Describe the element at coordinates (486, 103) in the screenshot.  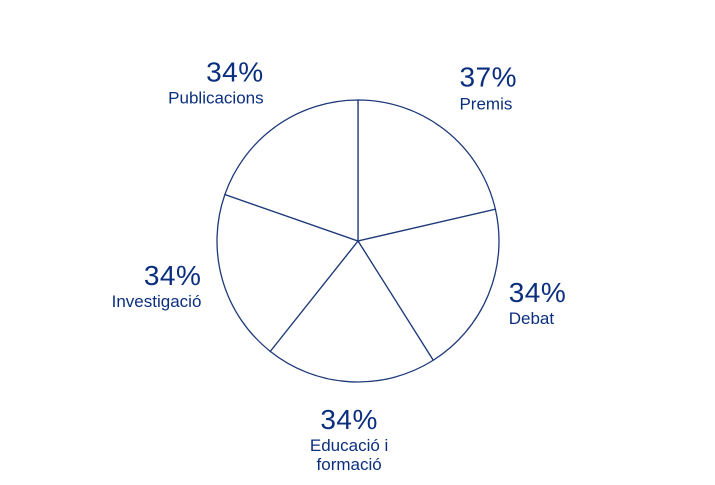
I see `category-label: Premis` at that location.